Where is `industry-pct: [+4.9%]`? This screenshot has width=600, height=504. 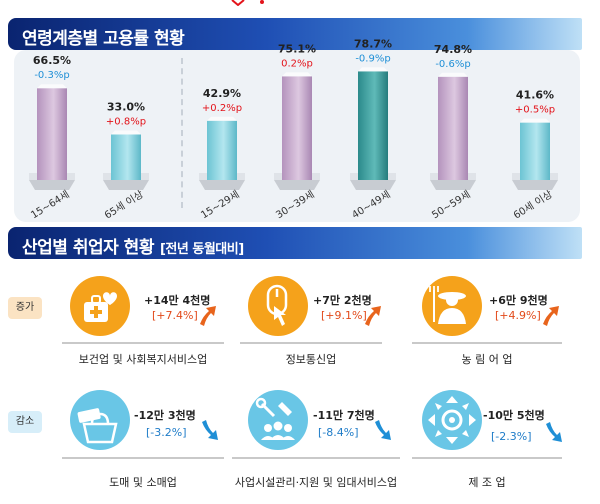 industry-pct: [+4.9%] is located at coordinates (518, 315).